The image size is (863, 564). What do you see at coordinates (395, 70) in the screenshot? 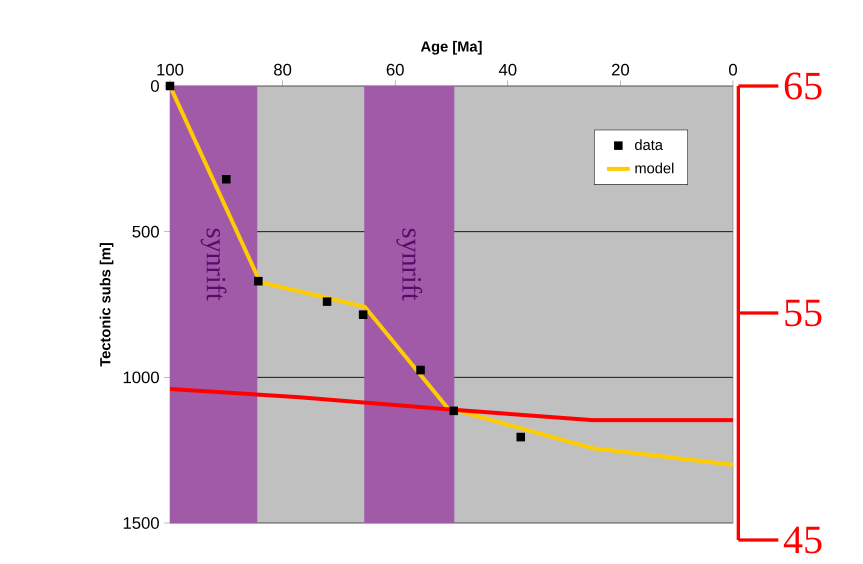
I see `x-tick-label: 60` at bounding box center [395, 70].